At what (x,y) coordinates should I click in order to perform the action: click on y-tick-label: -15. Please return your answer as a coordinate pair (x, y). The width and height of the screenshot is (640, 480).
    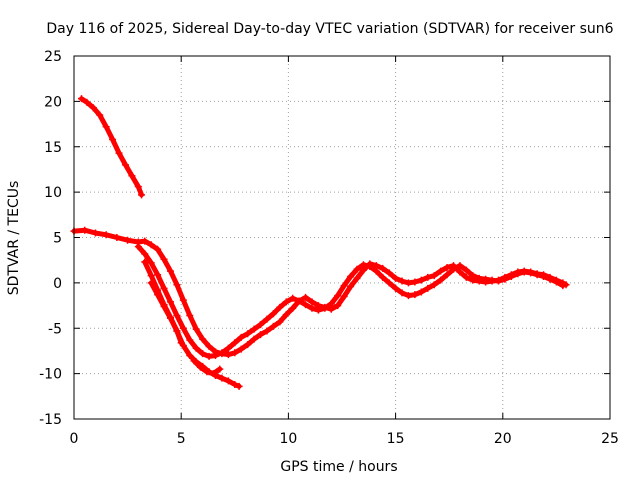
    Looking at the image, I should click on (50, 420).